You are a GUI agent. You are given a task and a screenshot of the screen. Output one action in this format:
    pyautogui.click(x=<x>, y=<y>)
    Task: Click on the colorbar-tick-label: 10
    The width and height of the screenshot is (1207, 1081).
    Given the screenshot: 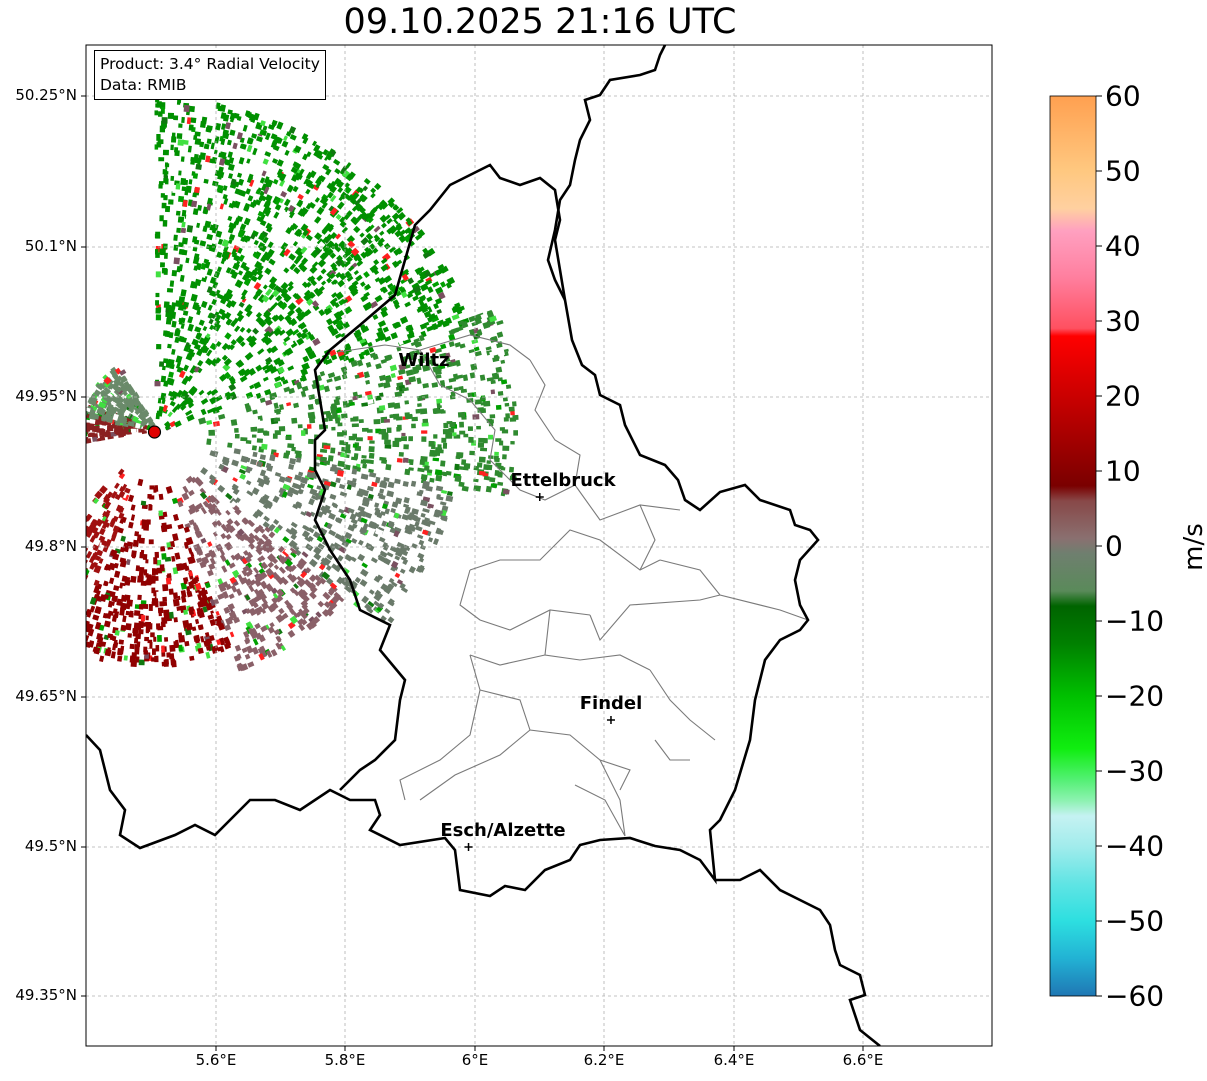 What is the action you would take?
    pyautogui.click(x=1123, y=471)
    